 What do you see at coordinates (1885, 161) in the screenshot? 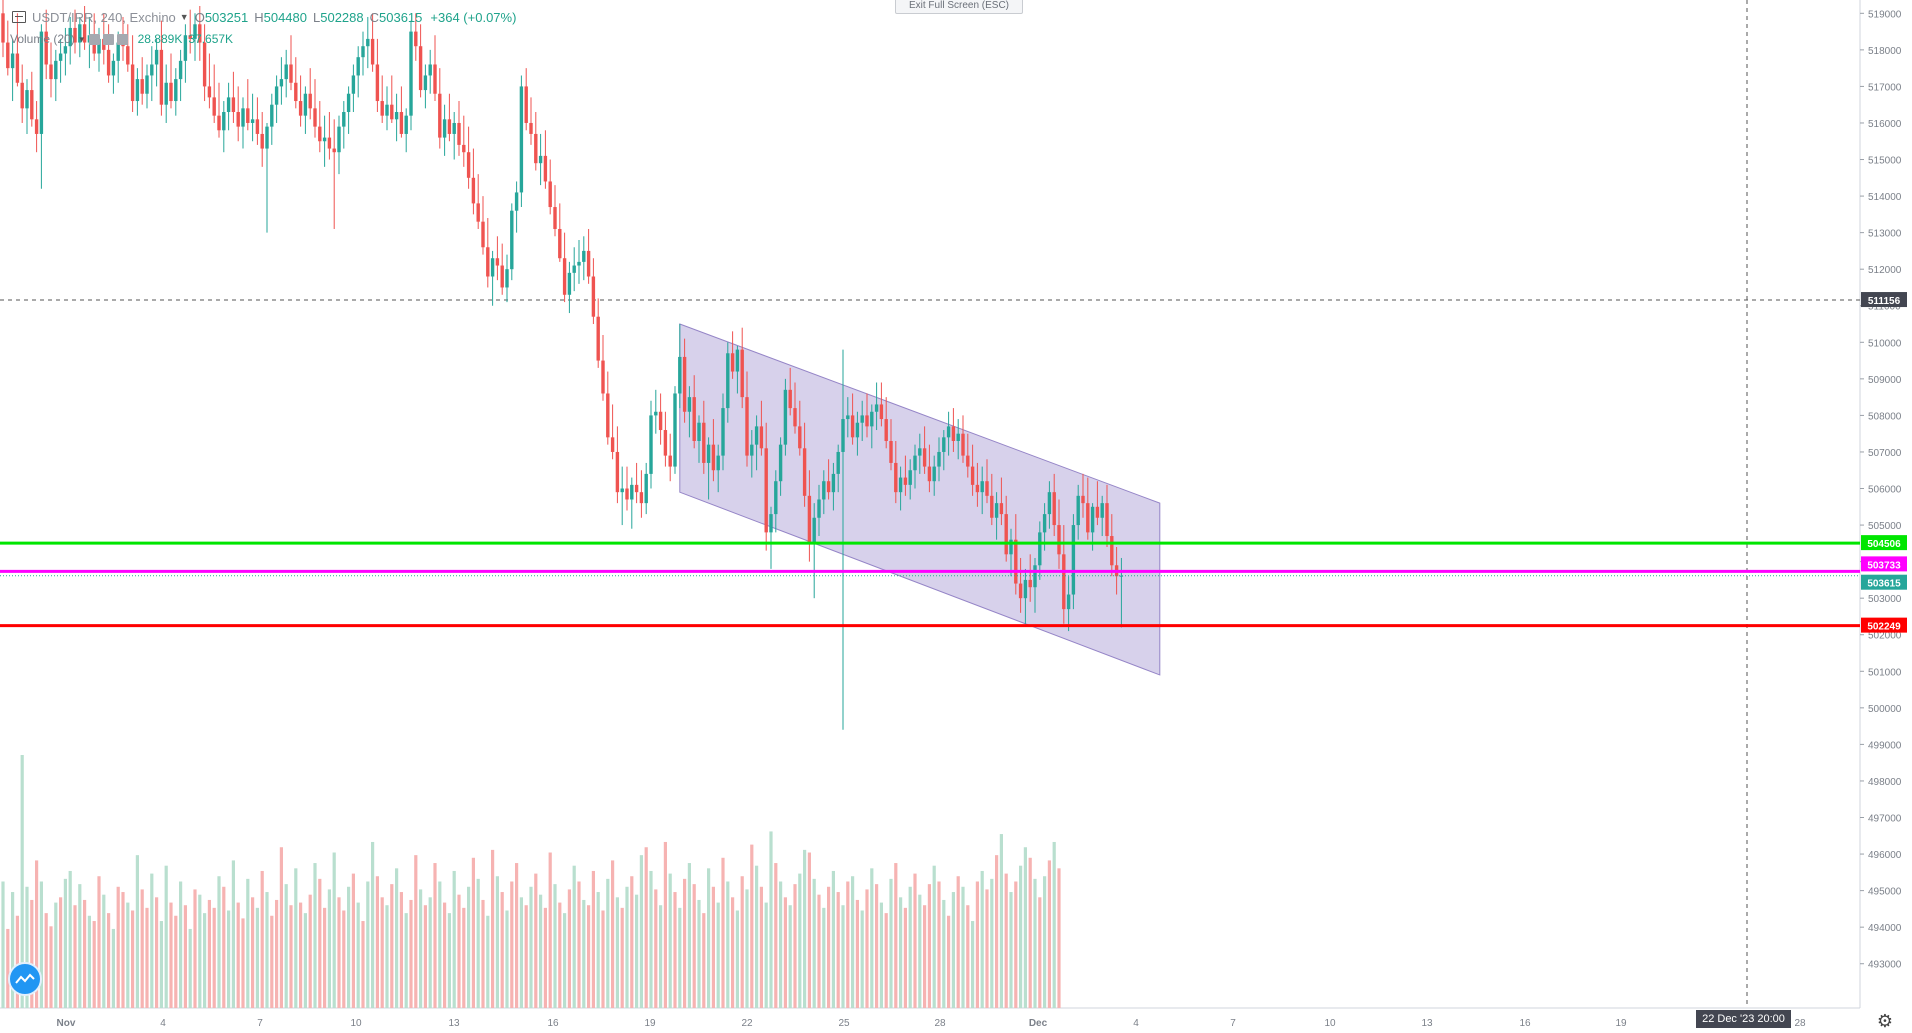
I see `price-tick-label: 515000` at bounding box center [1885, 161].